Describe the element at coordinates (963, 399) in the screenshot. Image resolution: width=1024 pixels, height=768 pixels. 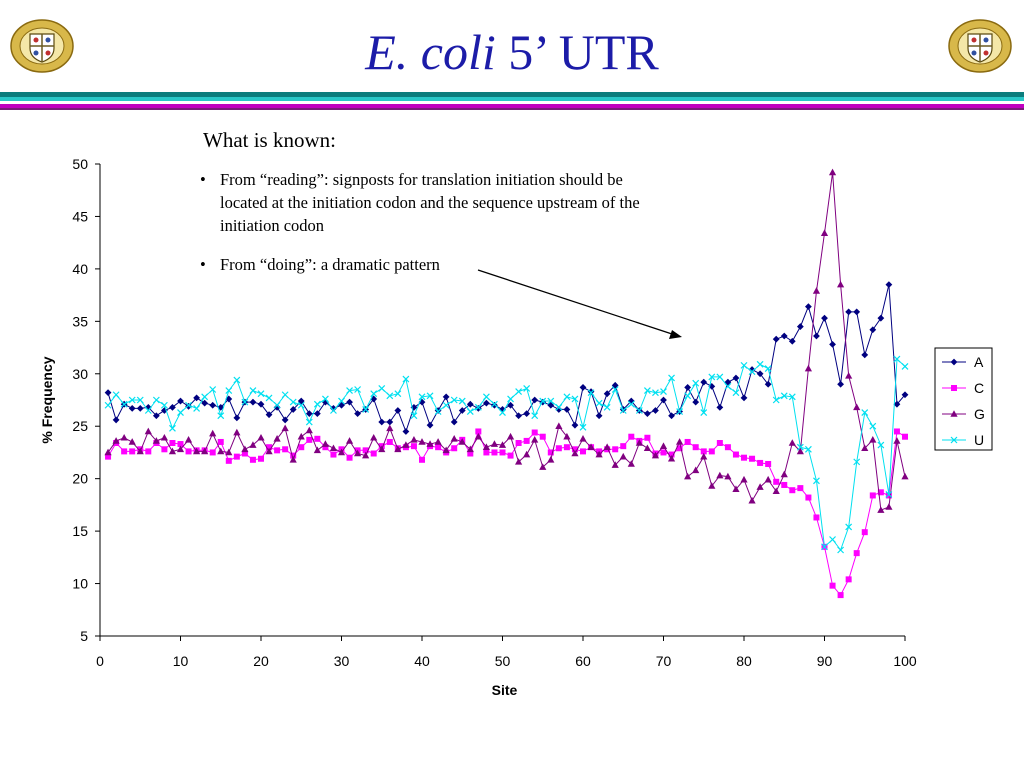
I see `legend-box` at that location.